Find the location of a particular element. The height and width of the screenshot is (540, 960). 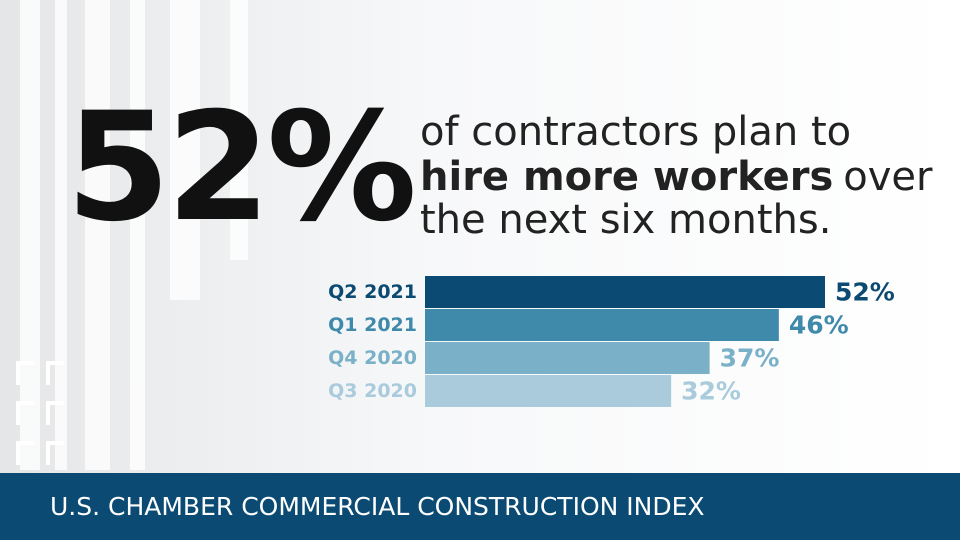

value-label: 37% is located at coordinates (750, 358).